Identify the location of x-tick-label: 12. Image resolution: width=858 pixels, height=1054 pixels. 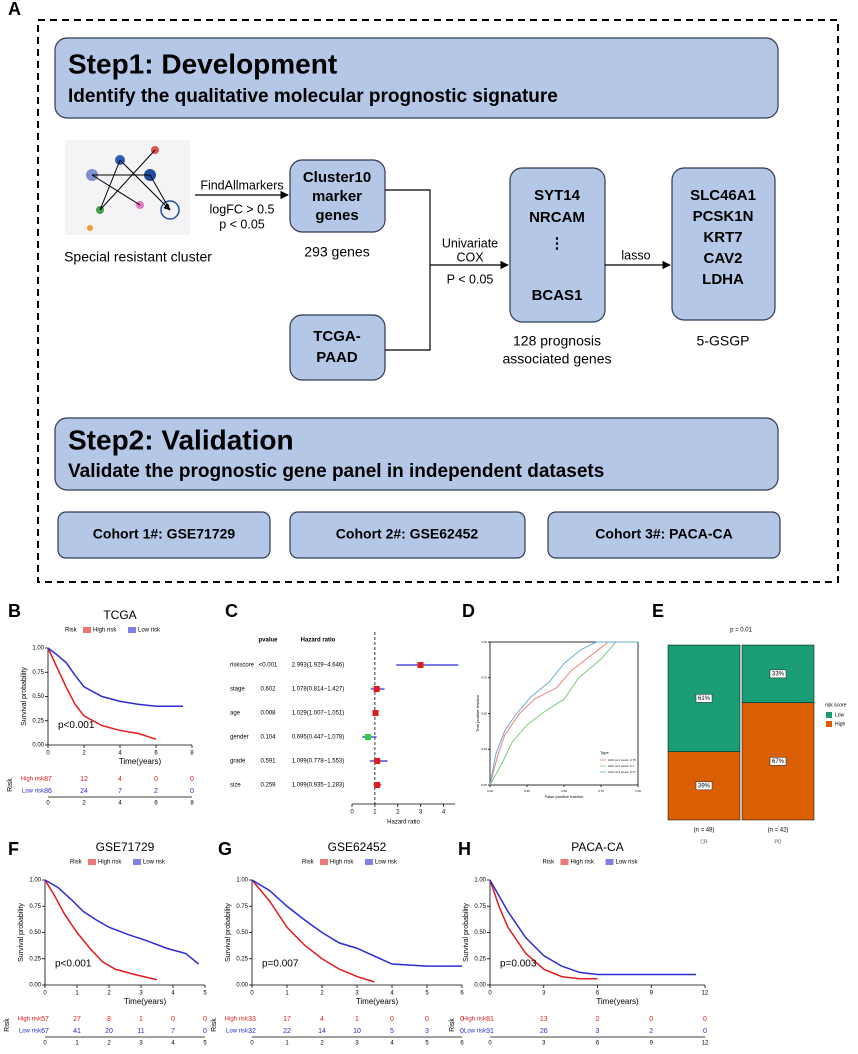
(705, 994).